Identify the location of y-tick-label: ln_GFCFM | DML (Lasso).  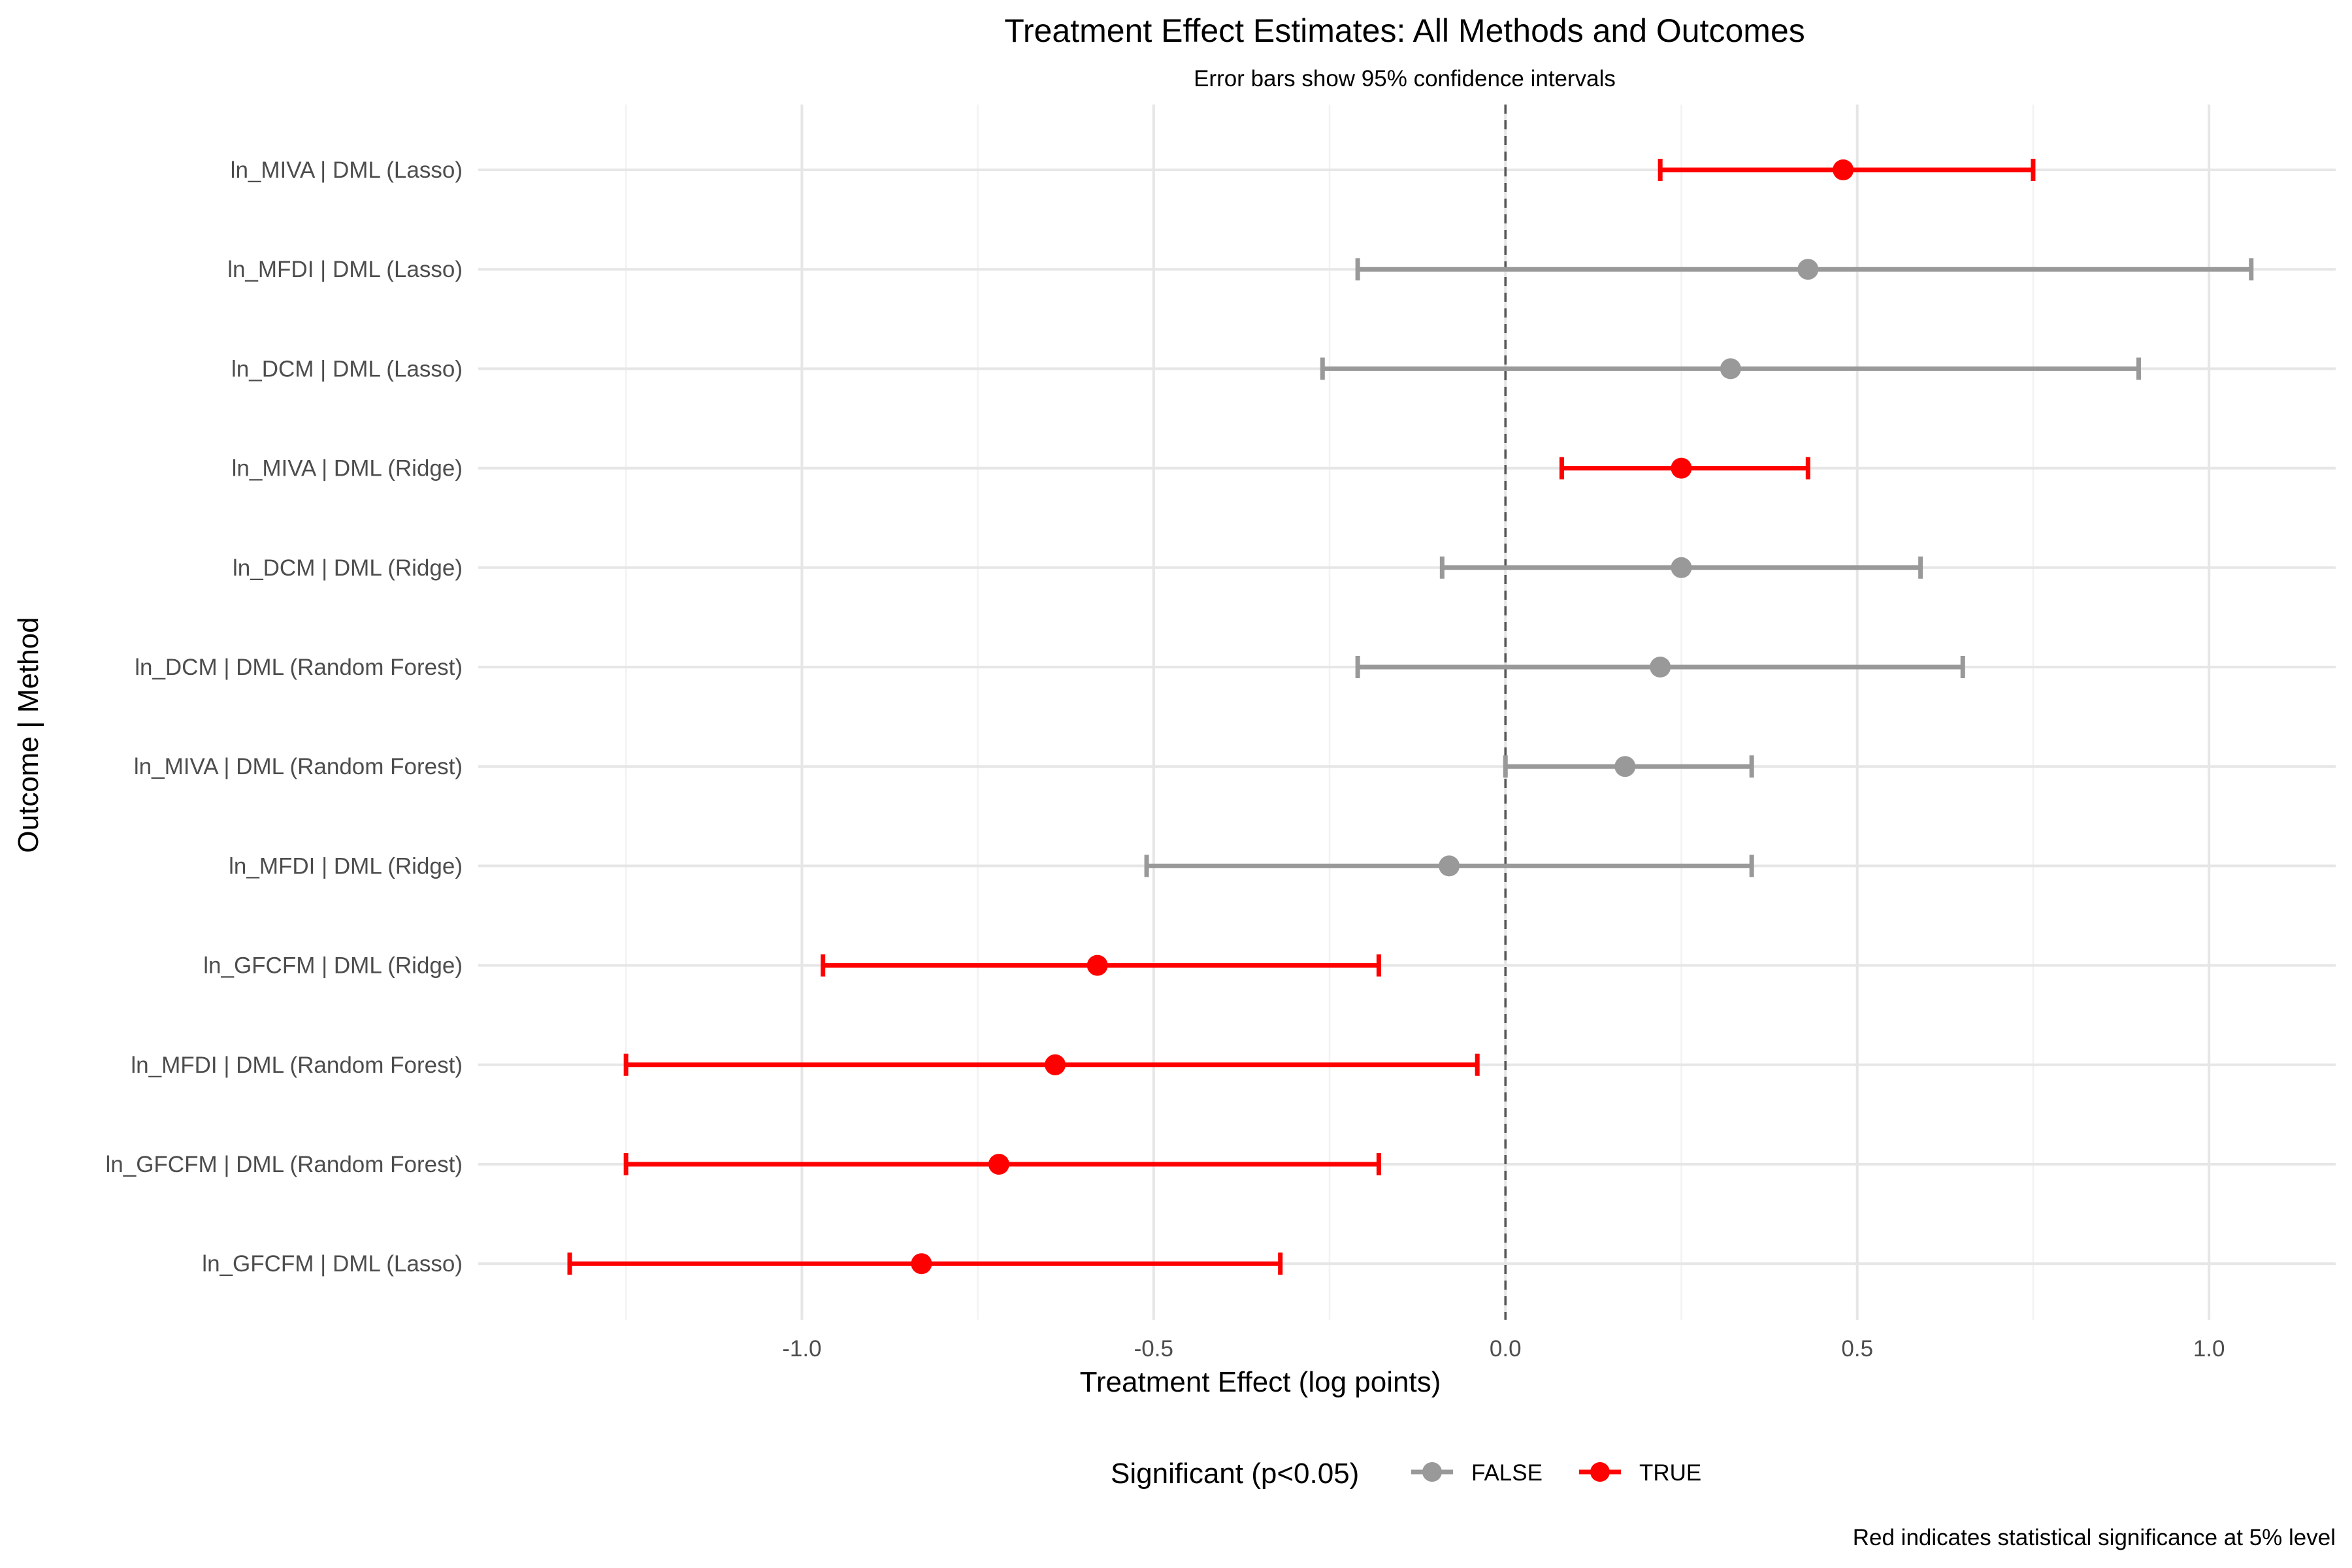
(332, 1264).